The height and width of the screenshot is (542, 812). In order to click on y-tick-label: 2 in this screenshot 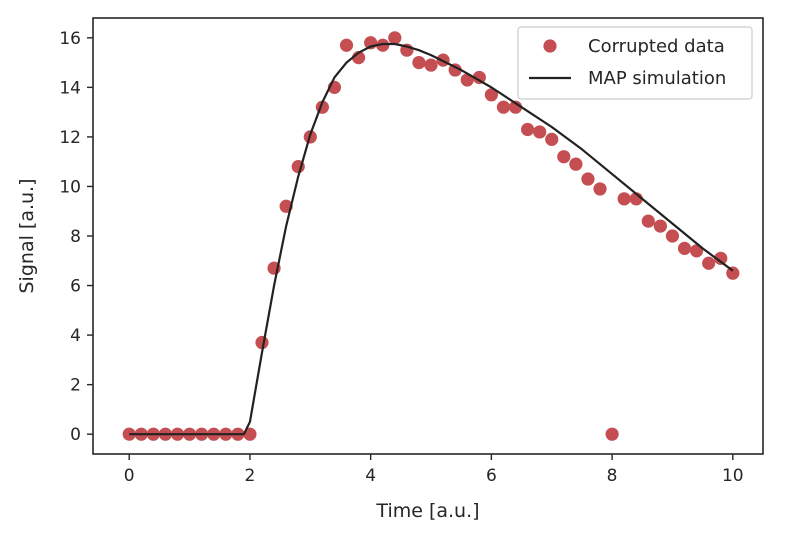, I will do `click(75, 386)`.